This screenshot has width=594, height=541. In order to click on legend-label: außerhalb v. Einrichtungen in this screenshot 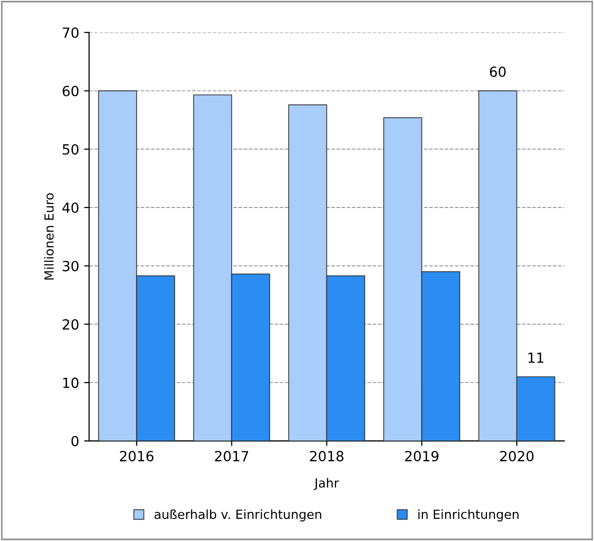, I will do `click(238, 515)`.